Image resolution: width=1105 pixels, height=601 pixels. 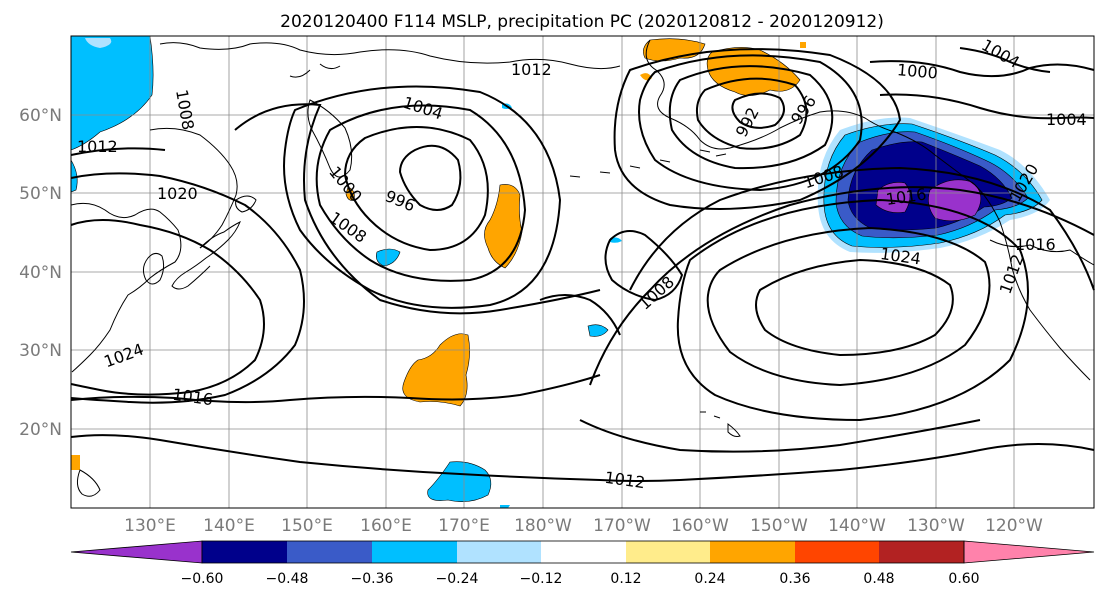 I want to click on lat-axis: 60°N 50°N 40°N 30°N 20°N, so click(x=40, y=273).